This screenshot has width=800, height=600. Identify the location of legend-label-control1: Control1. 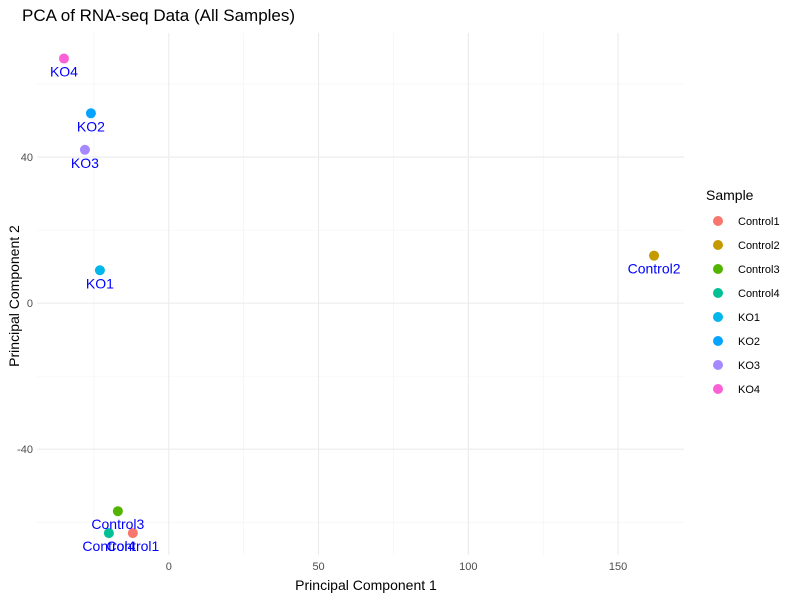
(759, 222).